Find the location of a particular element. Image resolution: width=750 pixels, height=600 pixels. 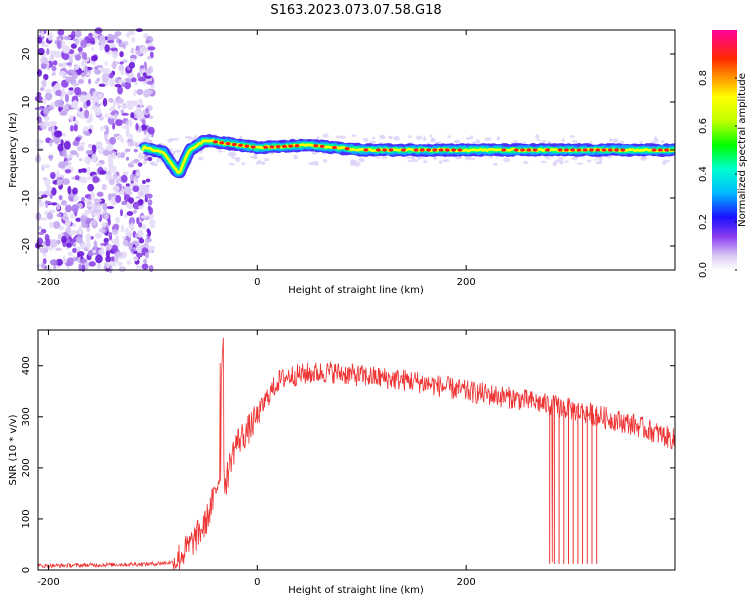

y-tick-label: 400 is located at coordinates (26, 365).